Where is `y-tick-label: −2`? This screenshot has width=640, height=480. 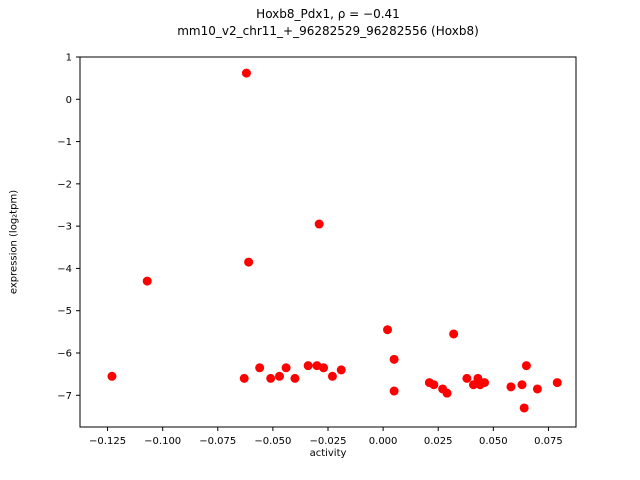
y-tick-label: −2 is located at coordinates (64, 184).